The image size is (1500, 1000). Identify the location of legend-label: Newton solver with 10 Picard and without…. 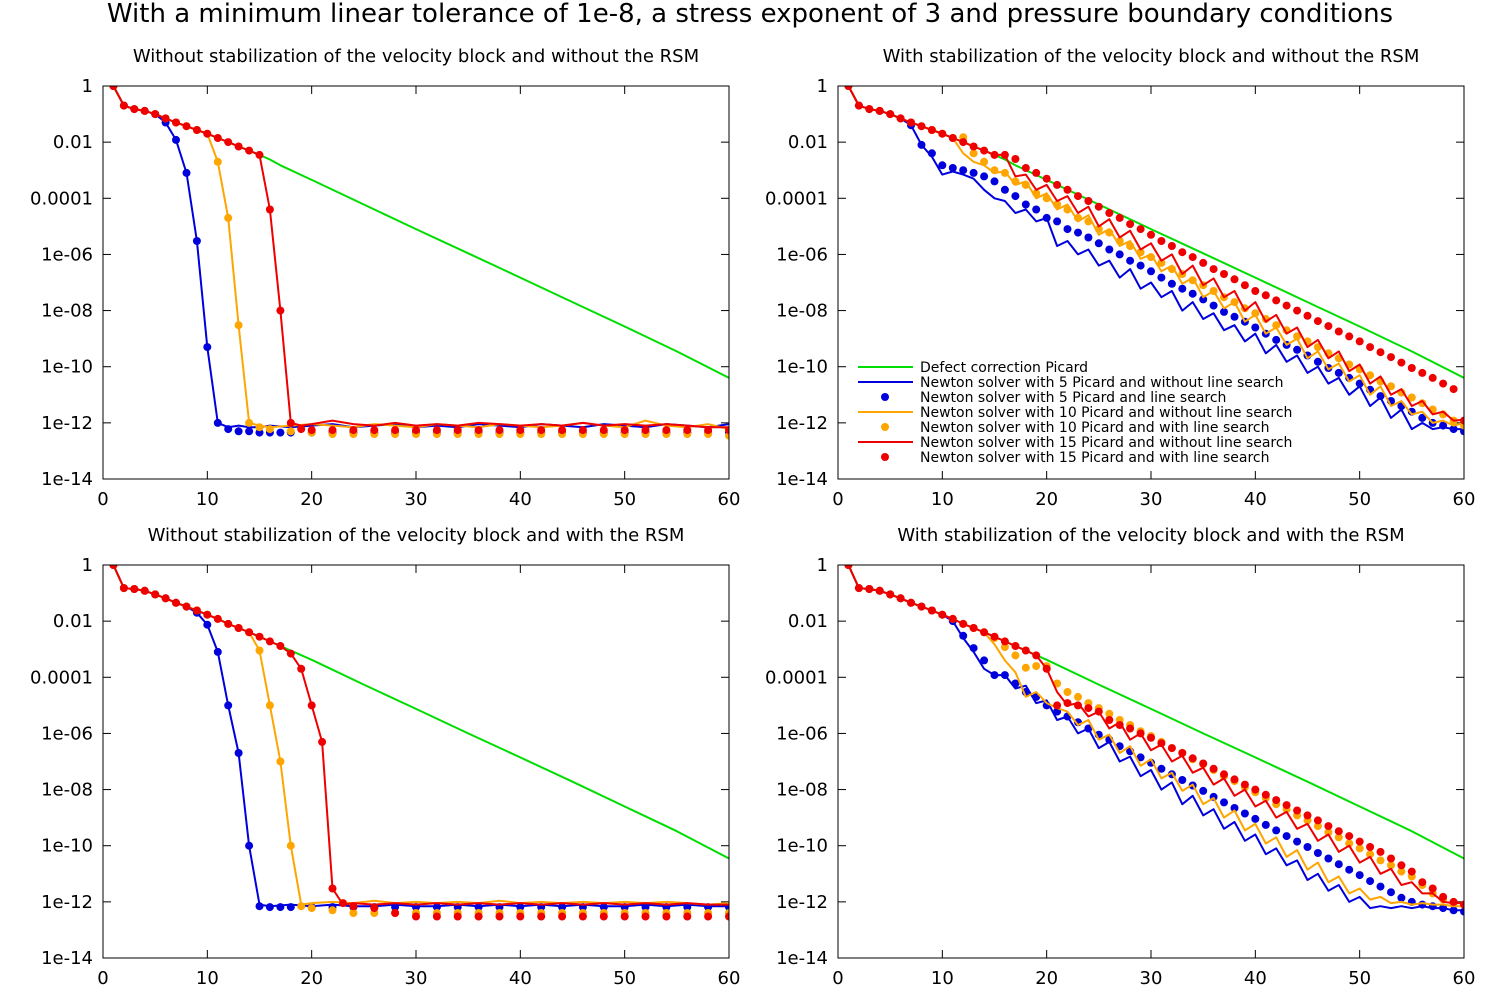
(1106, 413).